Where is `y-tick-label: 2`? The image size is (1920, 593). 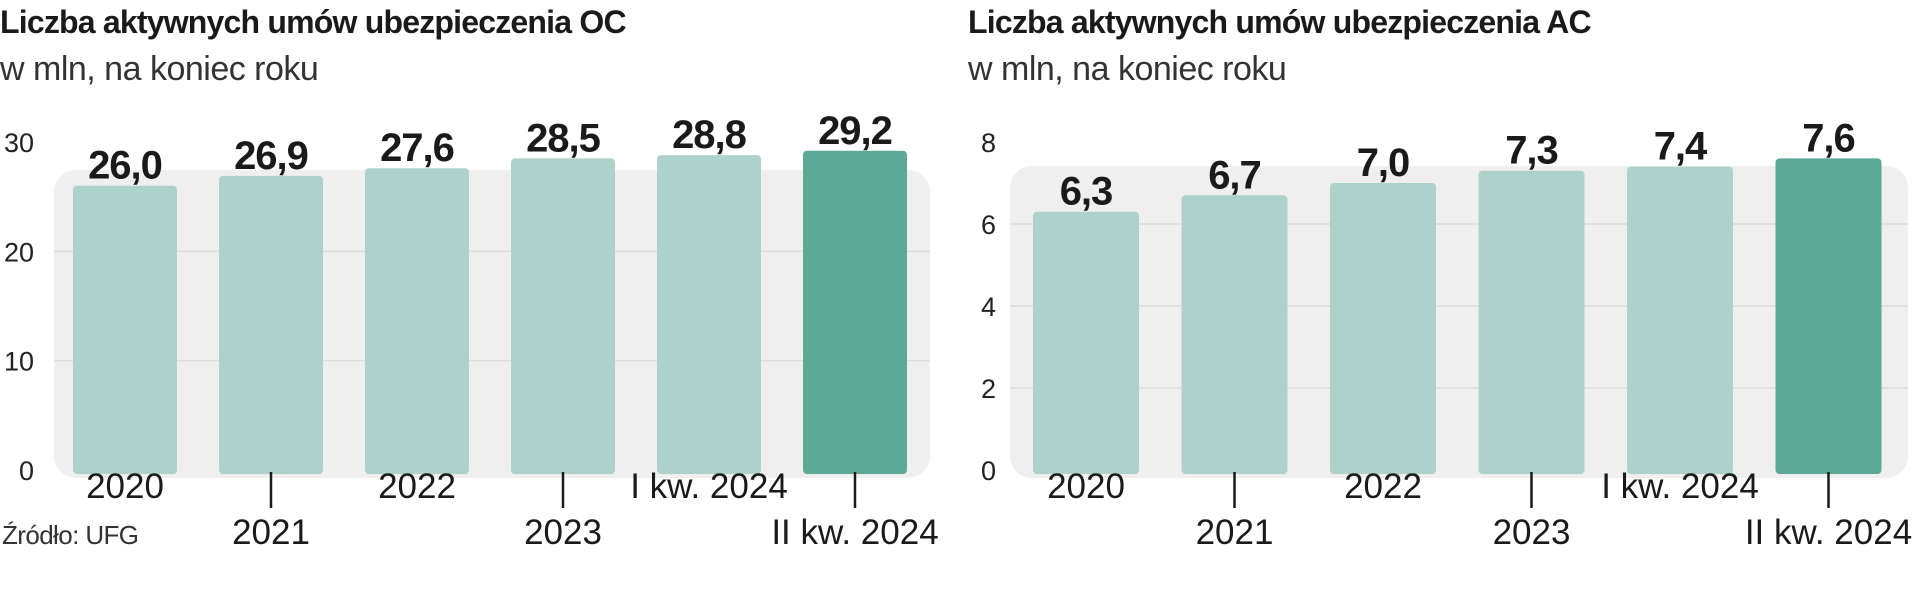 y-tick-label: 2 is located at coordinates (988, 389).